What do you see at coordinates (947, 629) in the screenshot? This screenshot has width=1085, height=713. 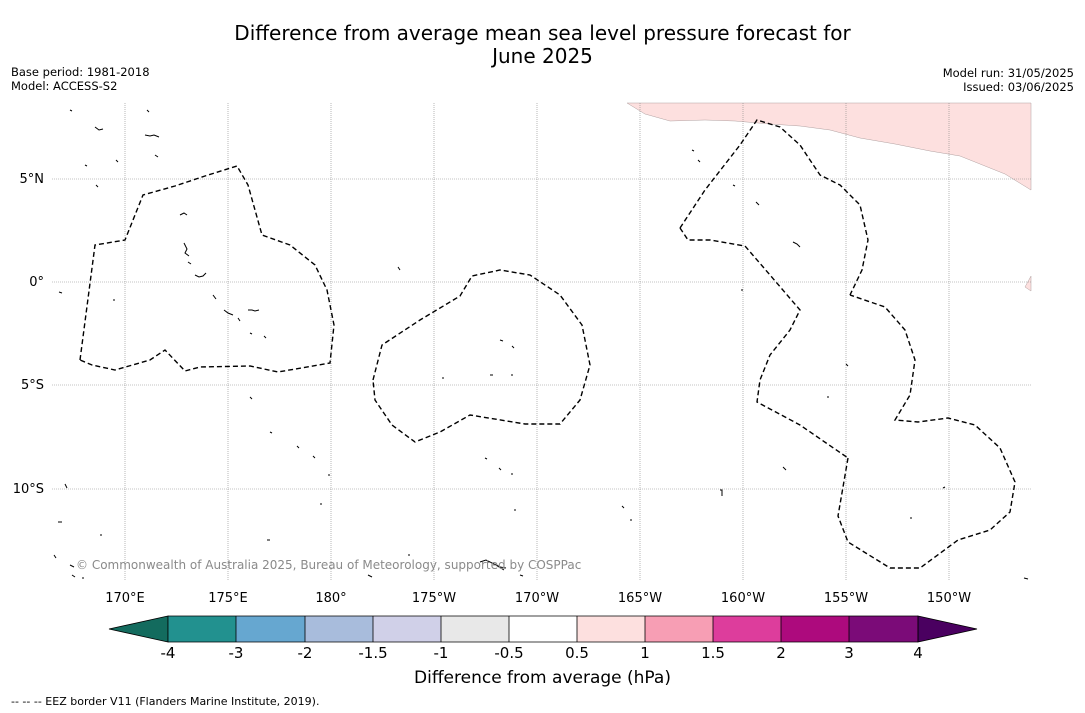 I see `colorbar-extend-high` at bounding box center [947, 629].